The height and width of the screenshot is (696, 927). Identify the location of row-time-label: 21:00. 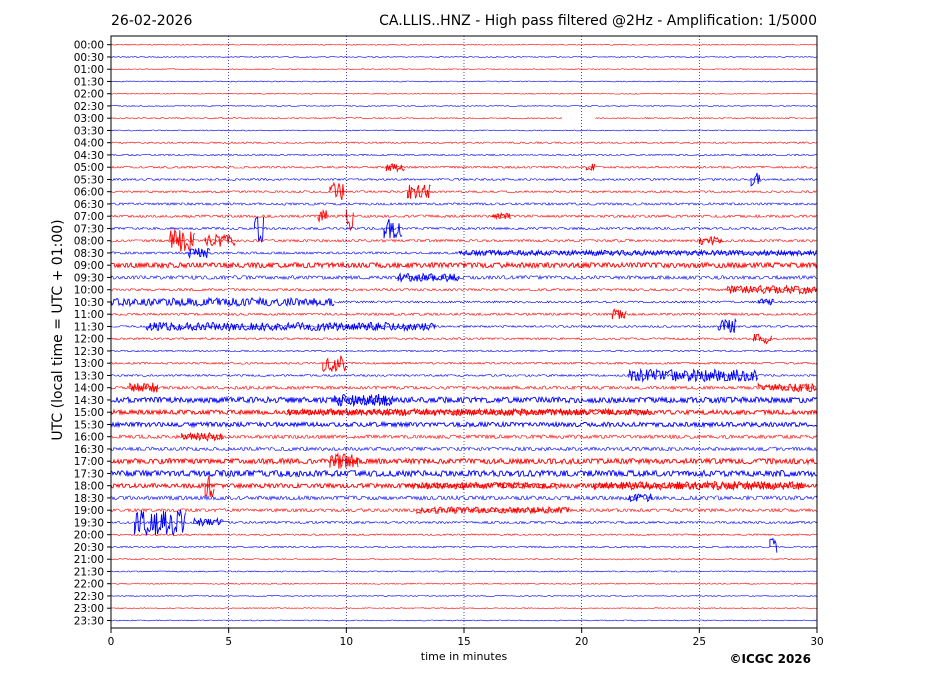
(89, 560).